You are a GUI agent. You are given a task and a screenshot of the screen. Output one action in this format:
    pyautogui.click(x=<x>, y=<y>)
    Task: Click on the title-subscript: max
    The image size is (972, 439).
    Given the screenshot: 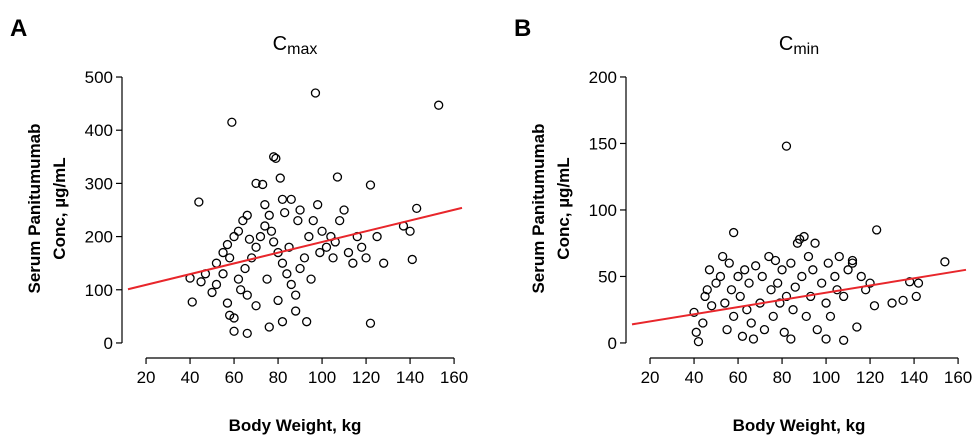 What is the action you would take?
    pyautogui.click(x=302, y=49)
    